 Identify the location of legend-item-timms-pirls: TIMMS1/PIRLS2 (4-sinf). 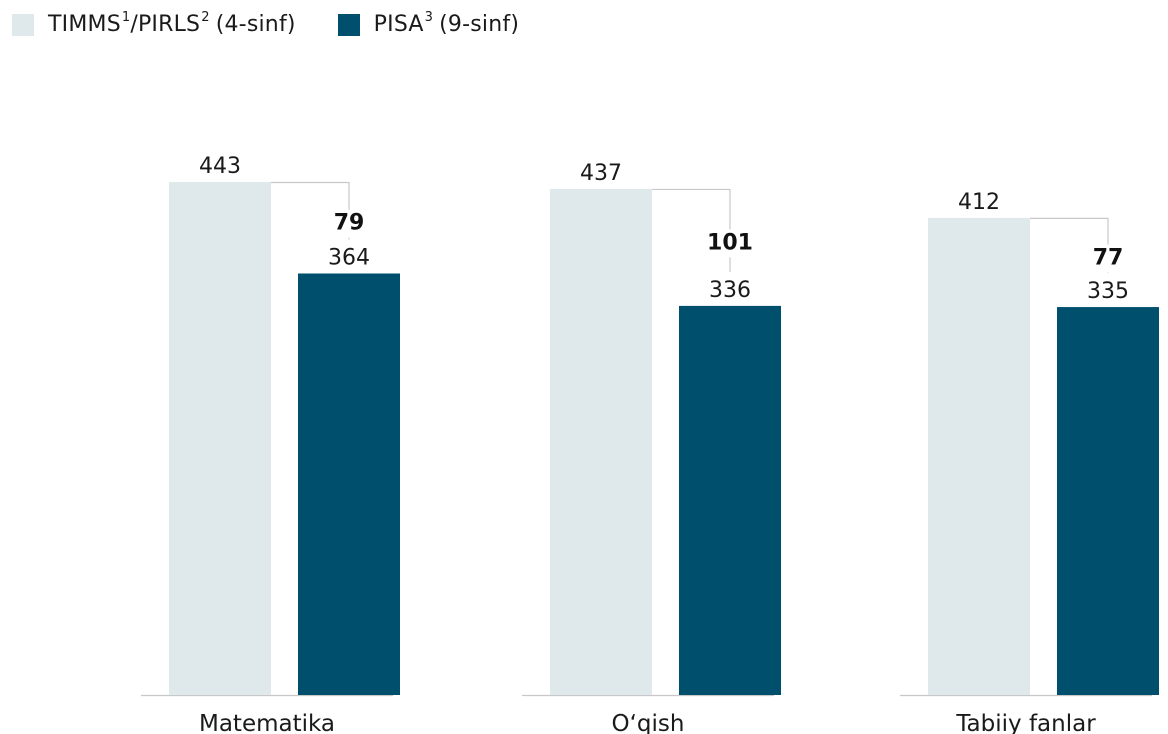
(154, 23).